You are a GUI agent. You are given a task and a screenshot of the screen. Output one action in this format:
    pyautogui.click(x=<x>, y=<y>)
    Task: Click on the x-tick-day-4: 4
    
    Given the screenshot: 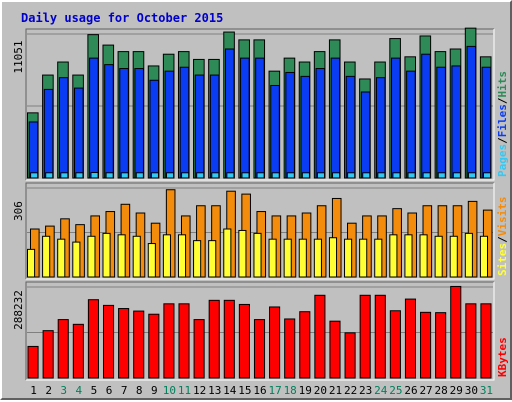 What is the action you would take?
    pyautogui.click(x=79, y=390)
    